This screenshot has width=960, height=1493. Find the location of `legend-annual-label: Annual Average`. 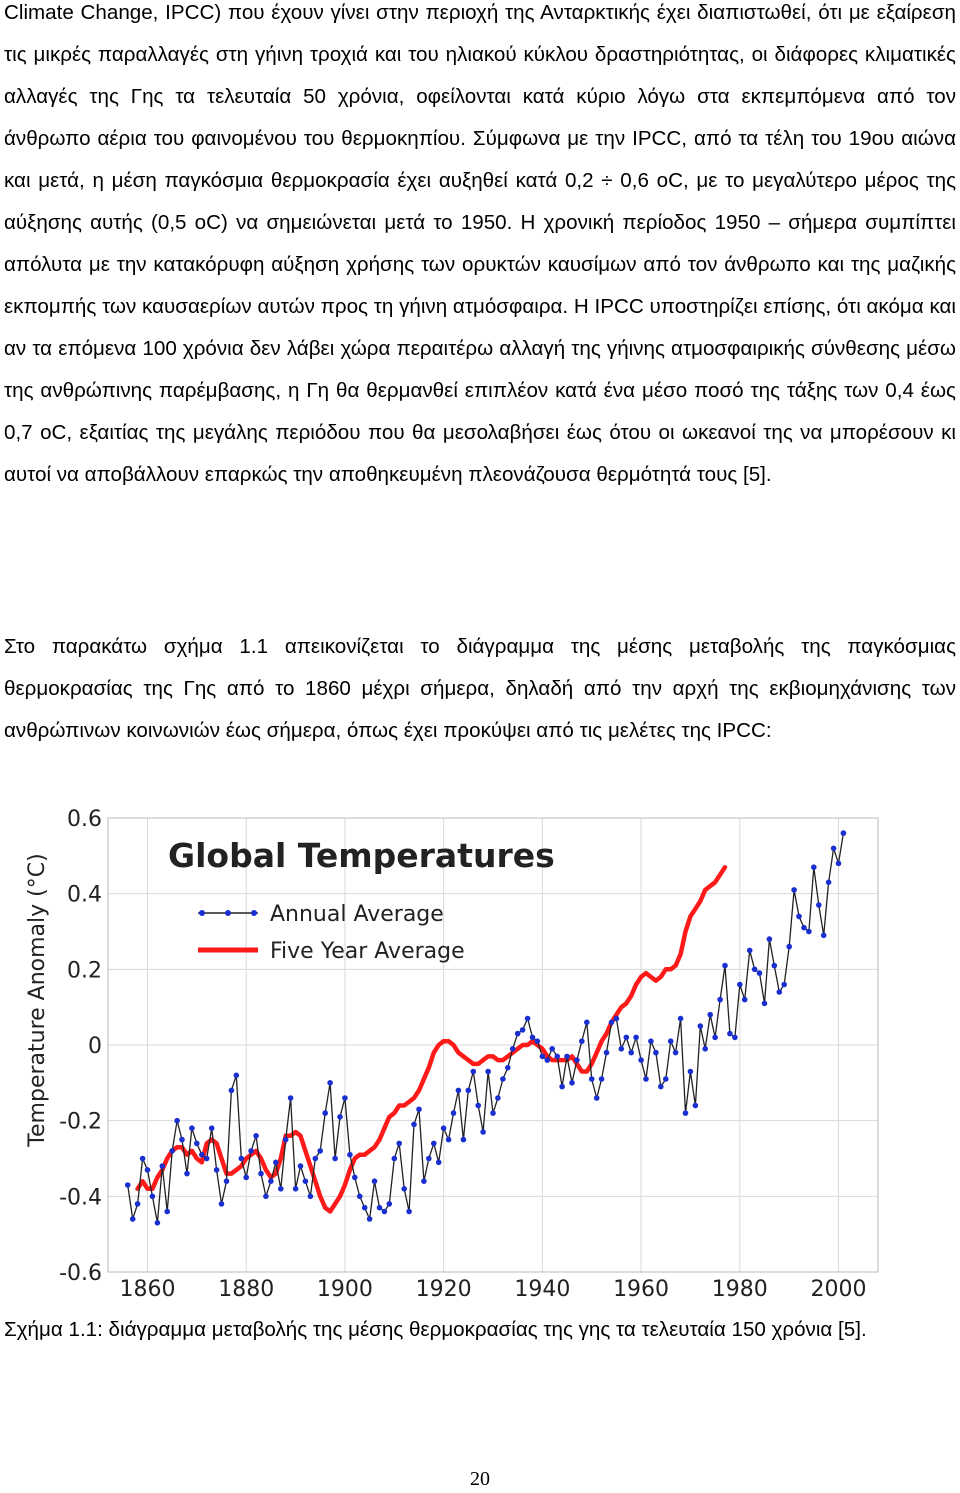

legend-annual-label: Annual Average is located at coordinates (357, 914).